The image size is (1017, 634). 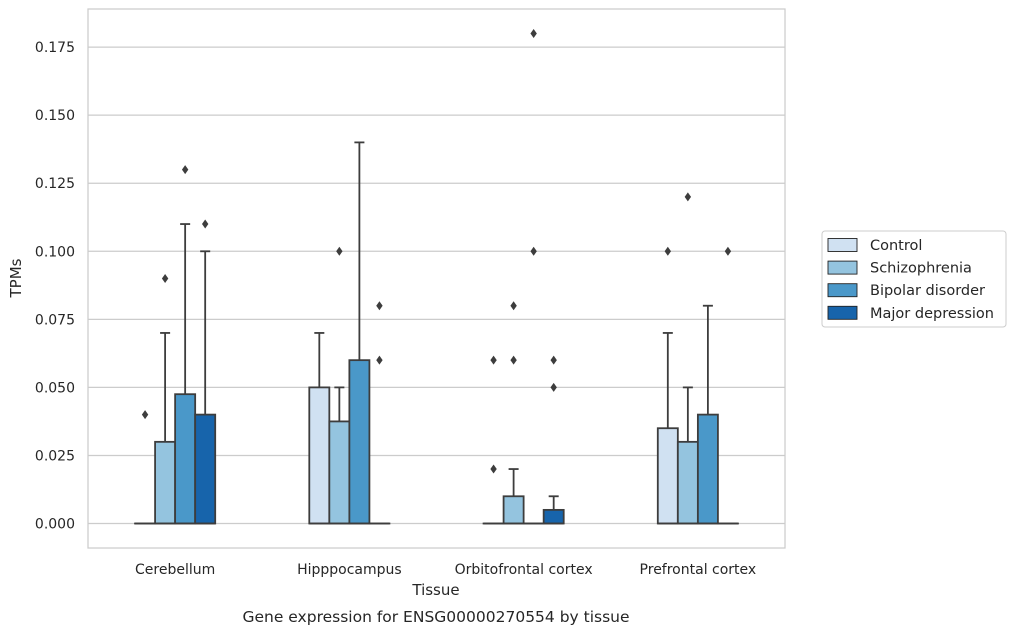 What do you see at coordinates (896, 246) in the screenshot?
I see `legend-label: Control` at bounding box center [896, 246].